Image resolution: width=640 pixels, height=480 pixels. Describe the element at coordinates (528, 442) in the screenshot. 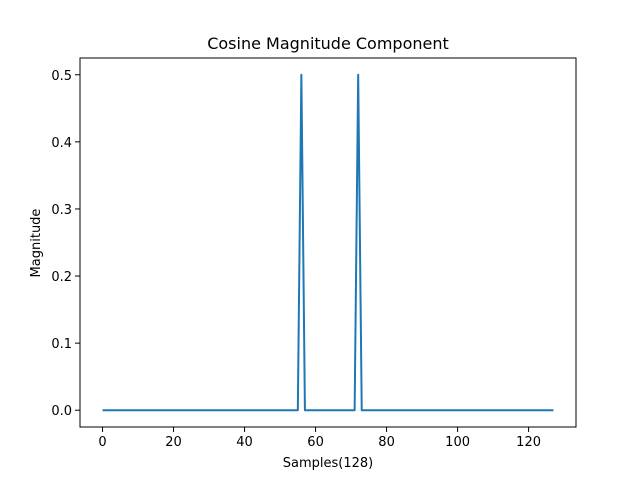

I see `x-tick-label: 120` at that location.